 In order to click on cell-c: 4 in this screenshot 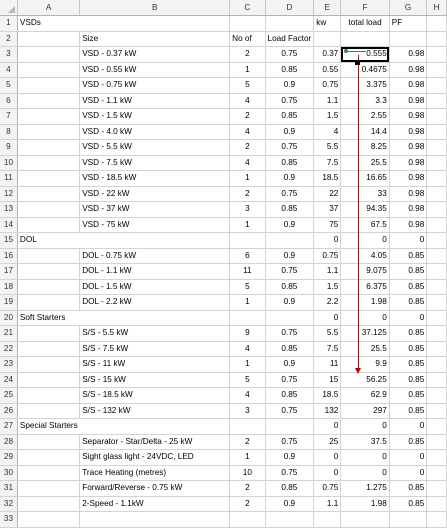, I will do `click(247, 349)`.